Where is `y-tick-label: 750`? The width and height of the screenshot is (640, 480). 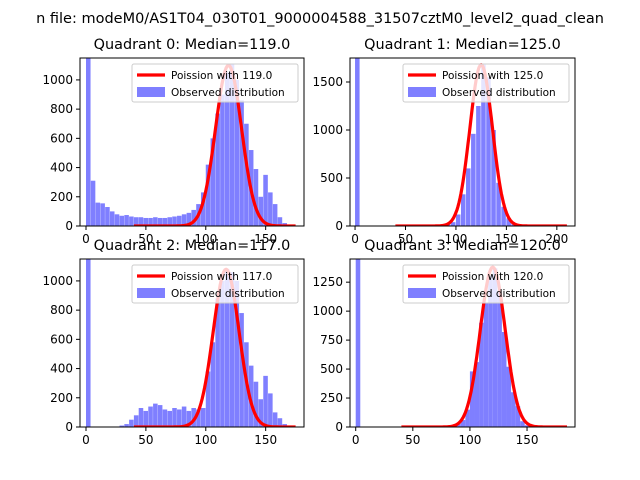 y-tick-label: 750 is located at coordinates (331, 340).